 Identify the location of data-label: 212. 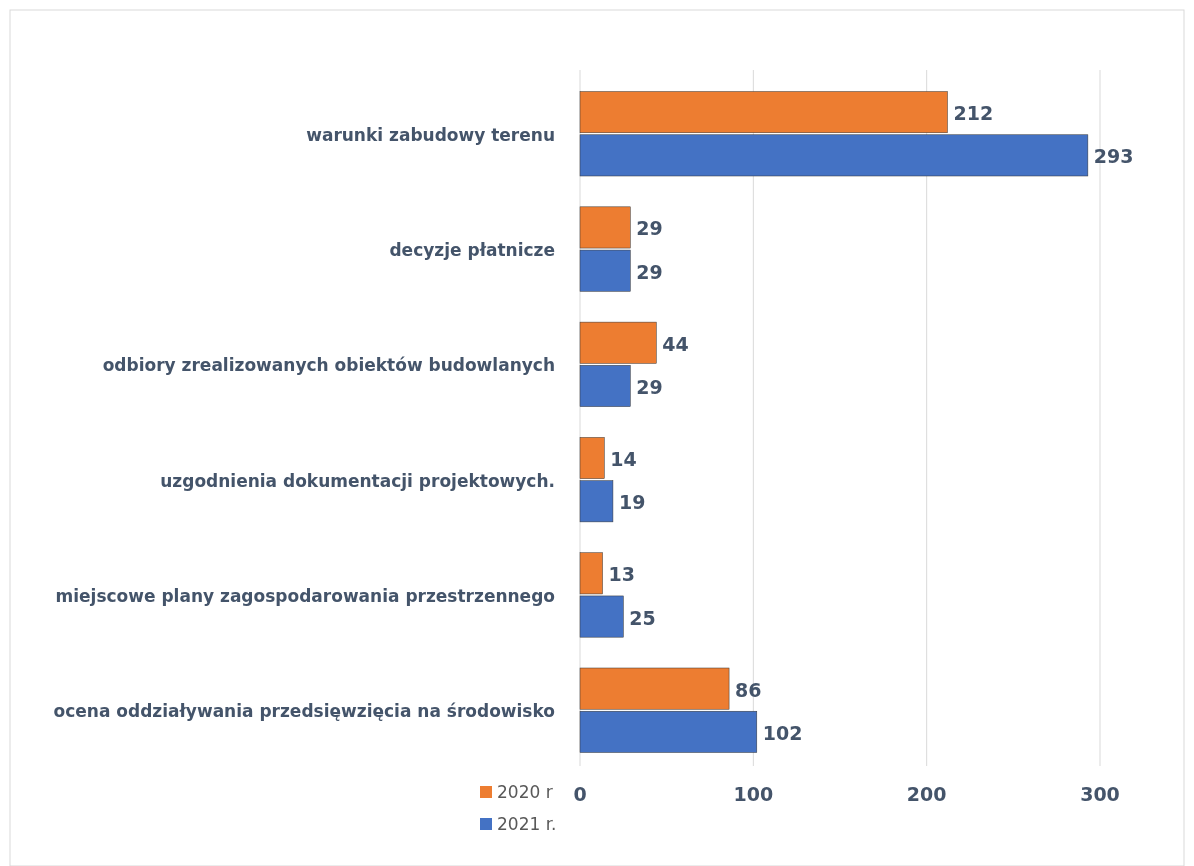
(973, 113).